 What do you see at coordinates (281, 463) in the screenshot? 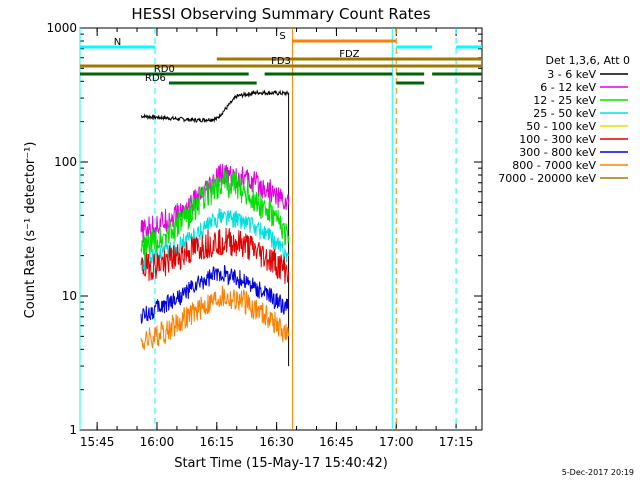
I see `x-axis-label: Start Time (15-May-17 15:40:42)` at bounding box center [281, 463].